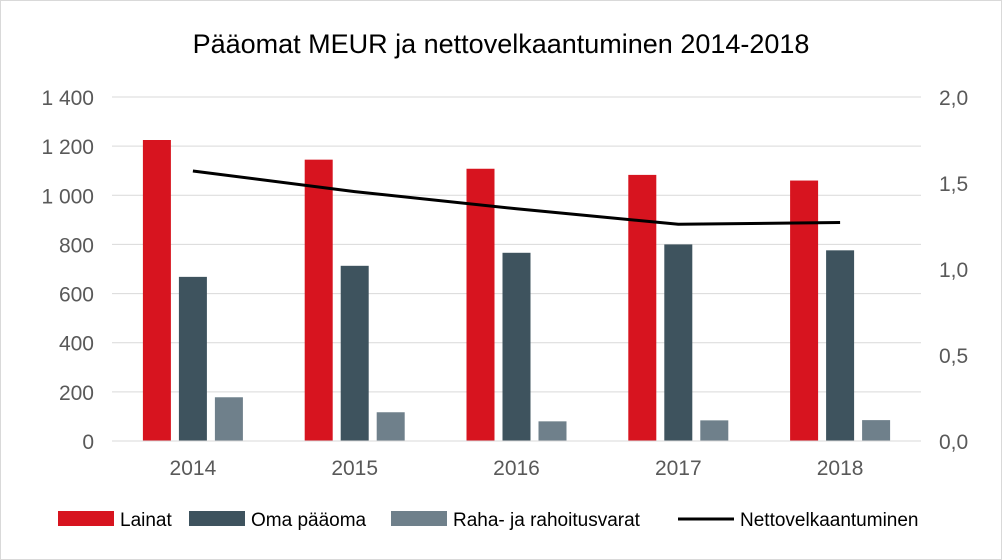 The width and height of the screenshot is (1002, 560). What do you see at coordinates (67, 196) in the screenshot?
I see `y-left-tick-label: 1 000` at bounding box center [67, 196].